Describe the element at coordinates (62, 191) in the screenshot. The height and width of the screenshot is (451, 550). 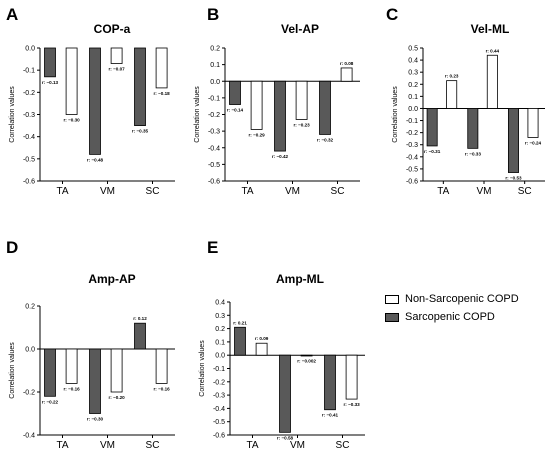
I see `x-tick-label-a: TA` at that location.